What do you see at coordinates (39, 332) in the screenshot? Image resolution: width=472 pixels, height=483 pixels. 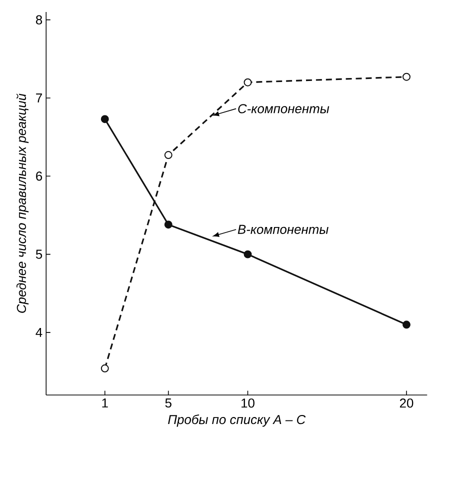 I see `y-tick-label: 4` at bounding box center [39, 332].